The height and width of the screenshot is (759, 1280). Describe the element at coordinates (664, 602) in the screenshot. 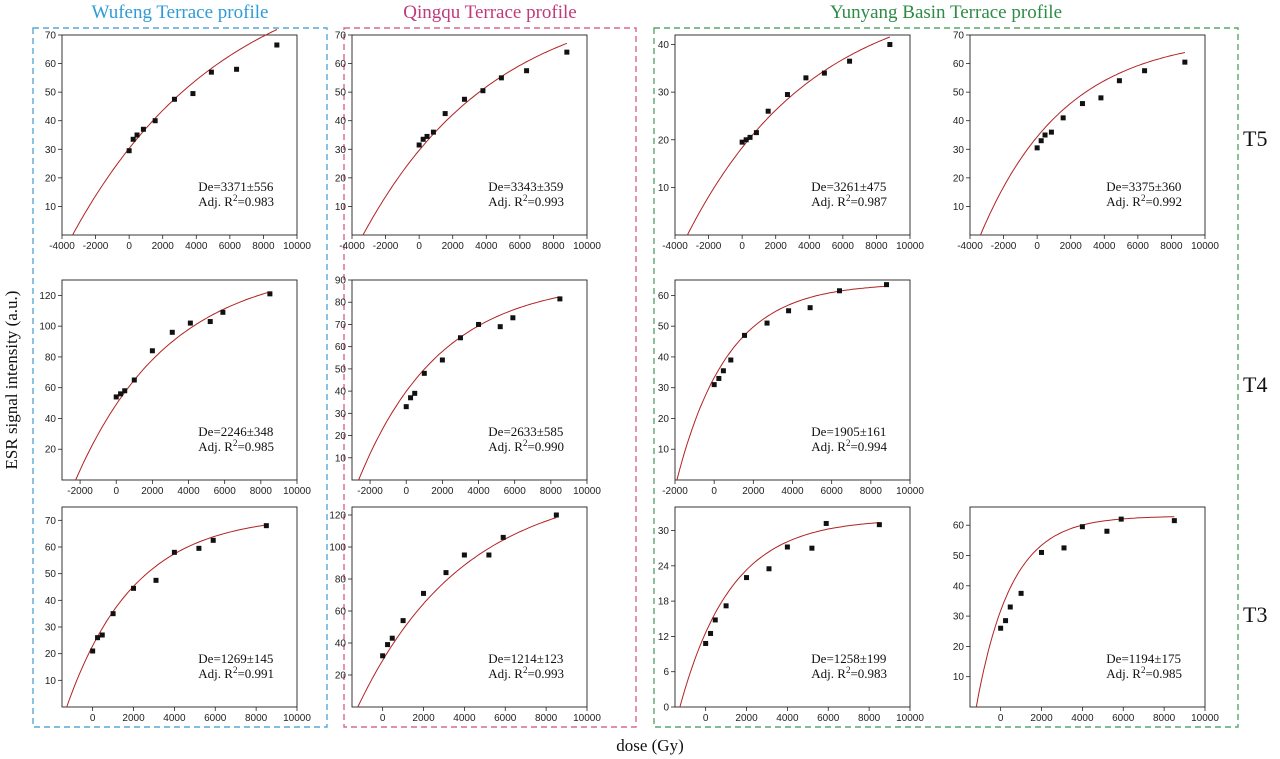

I see `y-tick-label: 18` at that location.